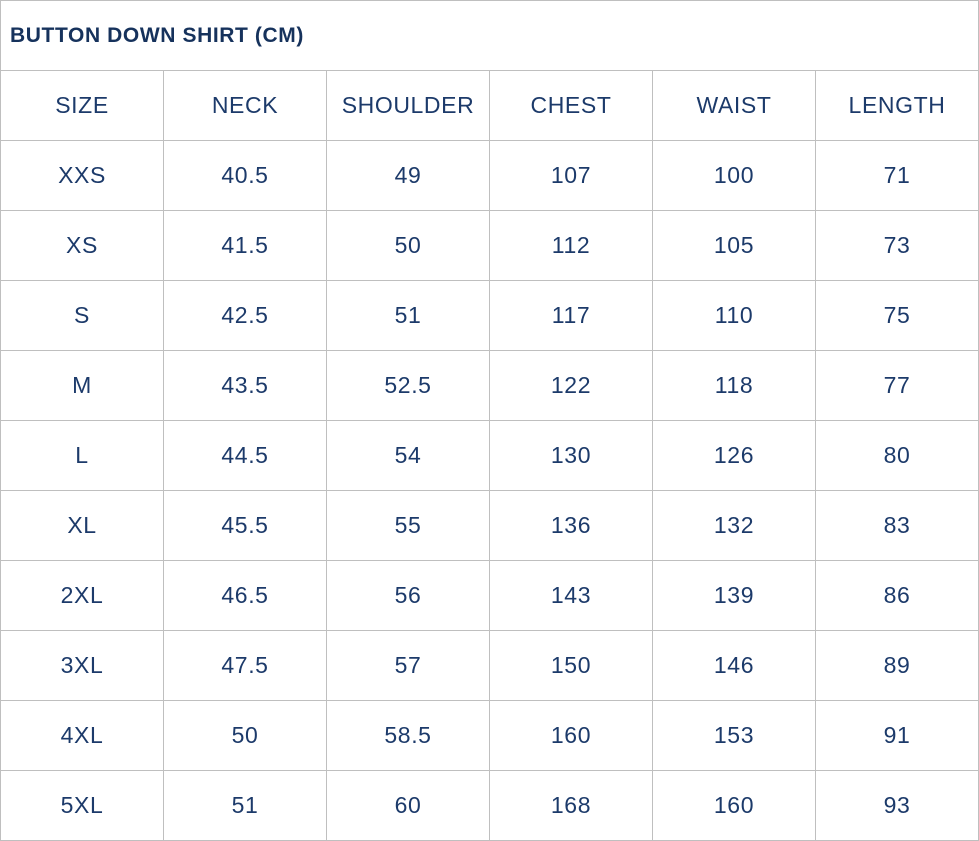 This screenshot has height=841, width=979. Describe the element at coordinates (245, 595) in the screenshot. I see `measurement-cell: 46.5` at that location.